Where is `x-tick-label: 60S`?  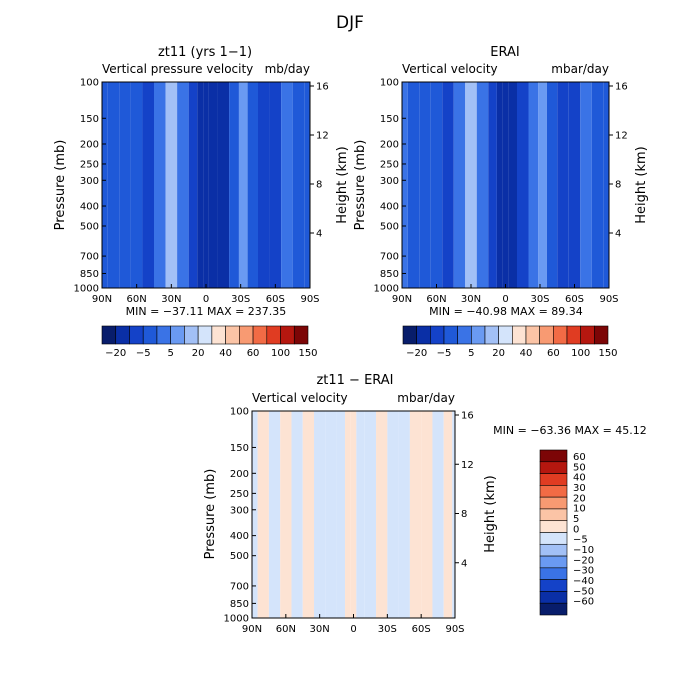
x-tick-label: 60S is located at coordinates (574, 299).